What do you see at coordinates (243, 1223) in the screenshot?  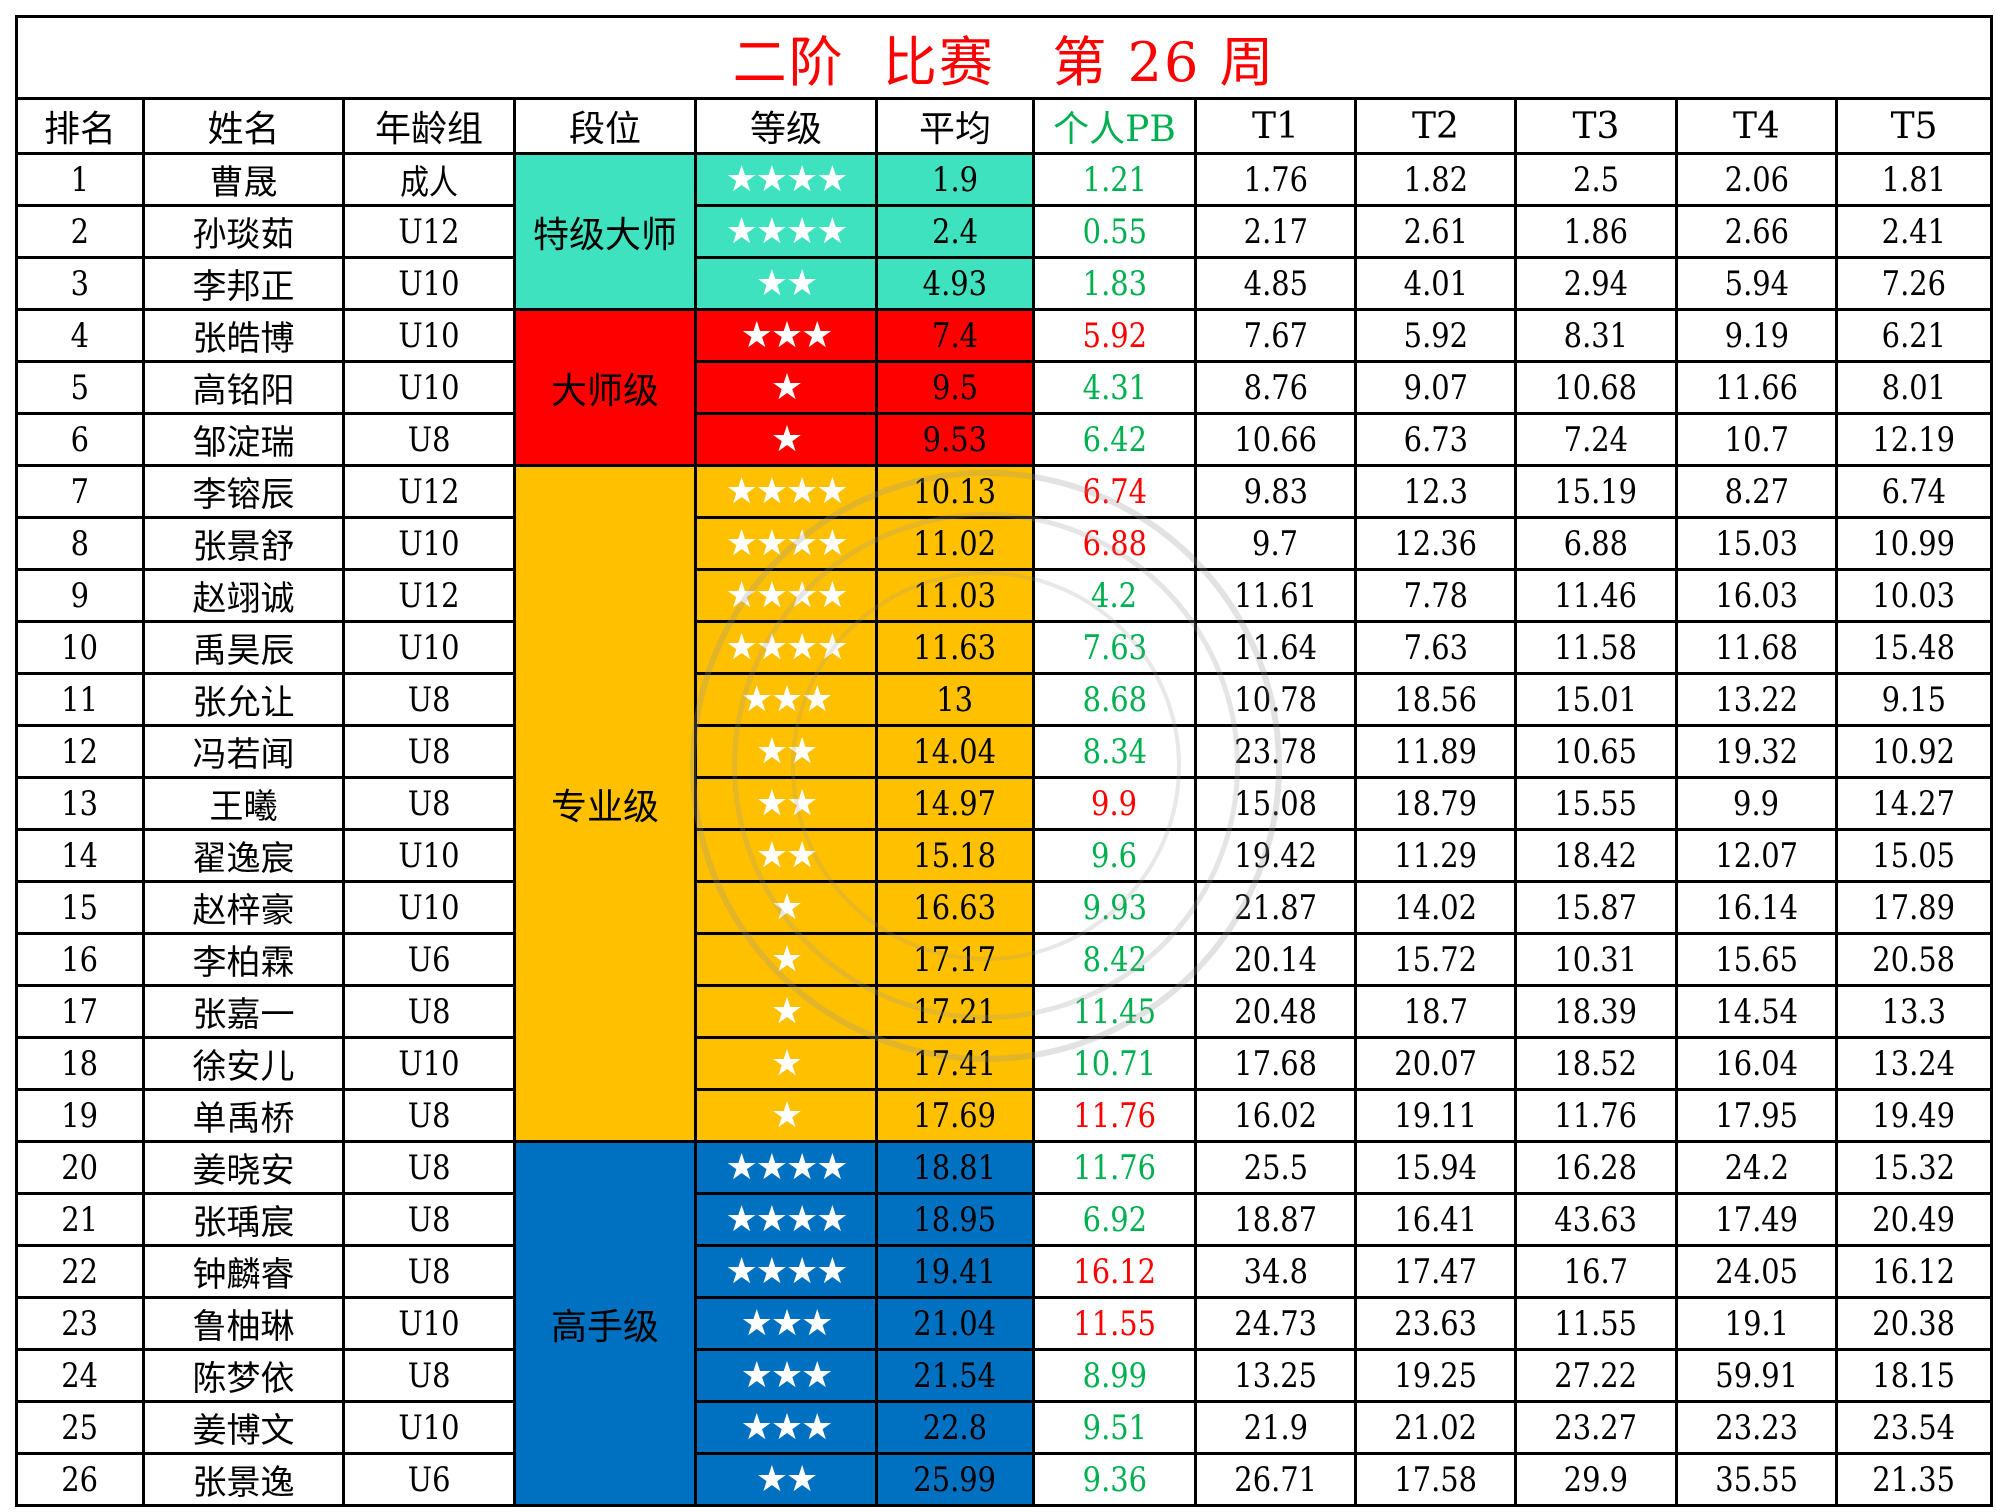 I see `name-cell-text: 张瑀宸` at bounding box center [243, 1223].